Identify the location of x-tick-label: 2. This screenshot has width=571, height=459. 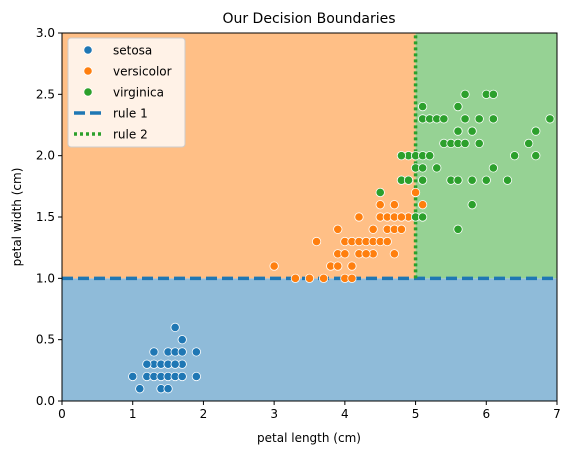
(204, 414).